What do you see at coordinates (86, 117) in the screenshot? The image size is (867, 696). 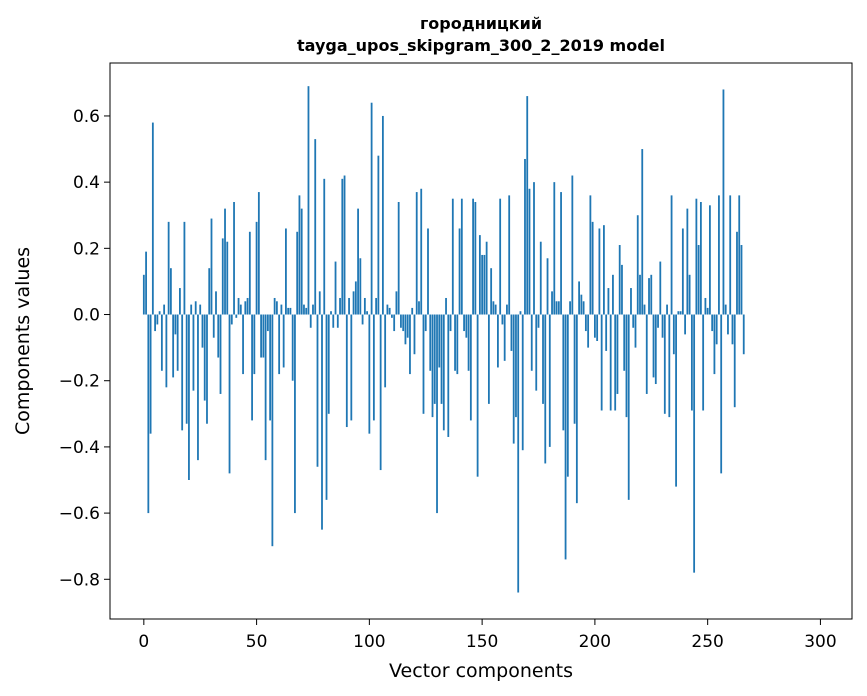 I see `y-tick-label: 0.6` at bounding box center [86, 117].